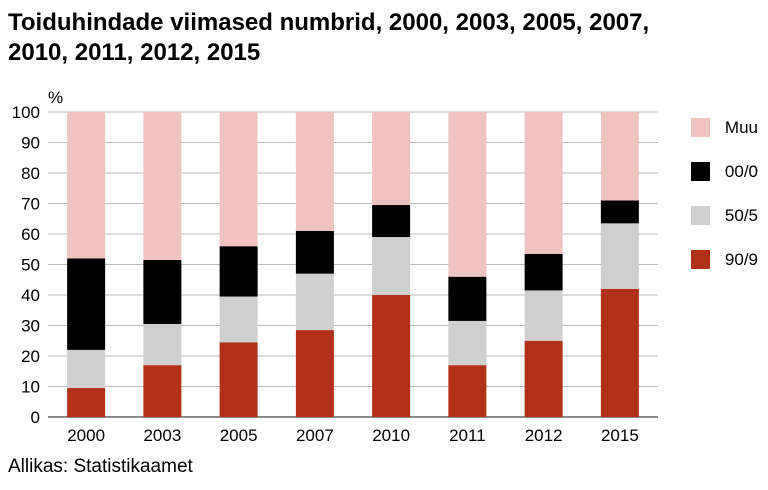 Image resolution: width=768 pixels, height=490 pixels. What do you see at coordinates (741, 127) in the screenshot?
I see `legend-label: Muu` at bounding box center [741, 127].